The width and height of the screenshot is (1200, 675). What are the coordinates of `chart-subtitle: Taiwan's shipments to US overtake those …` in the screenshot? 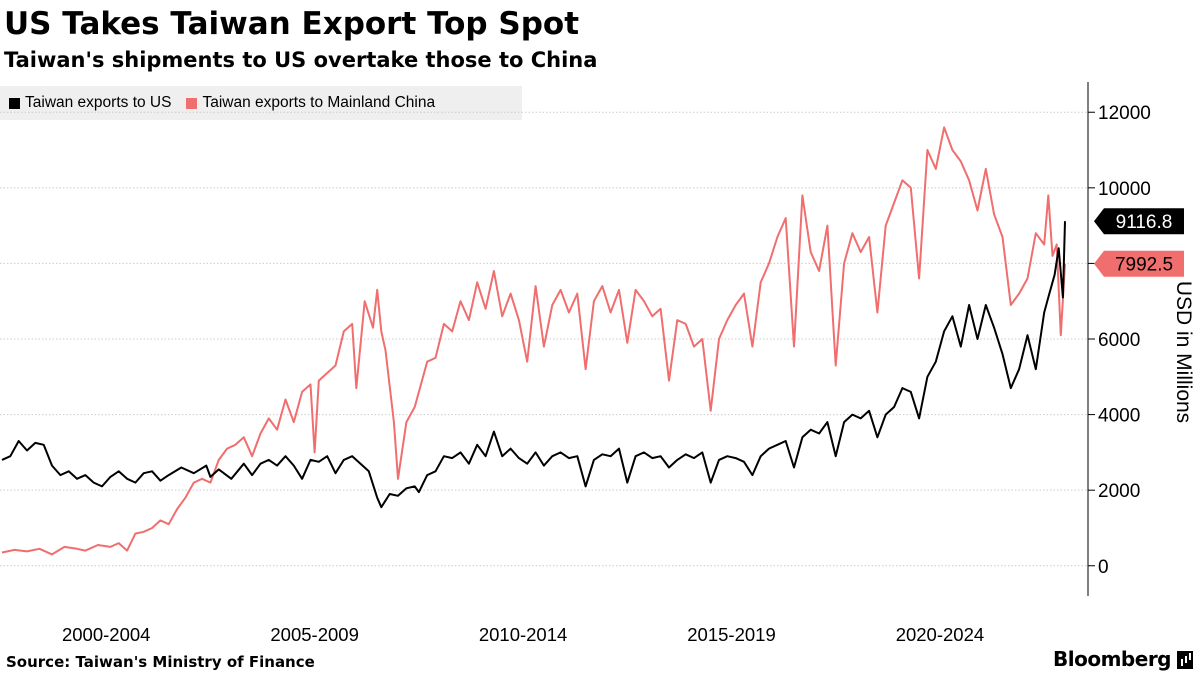 It's located at (301, 60).